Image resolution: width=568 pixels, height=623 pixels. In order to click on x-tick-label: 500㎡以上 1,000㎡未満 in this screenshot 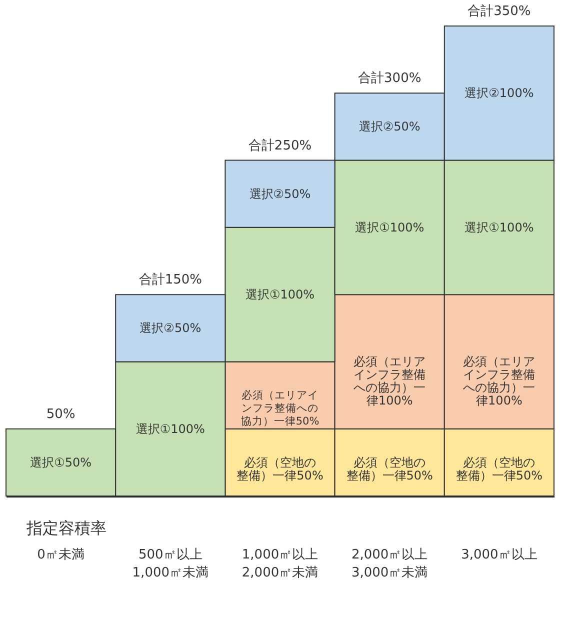, I will do `click(170, 564)`.